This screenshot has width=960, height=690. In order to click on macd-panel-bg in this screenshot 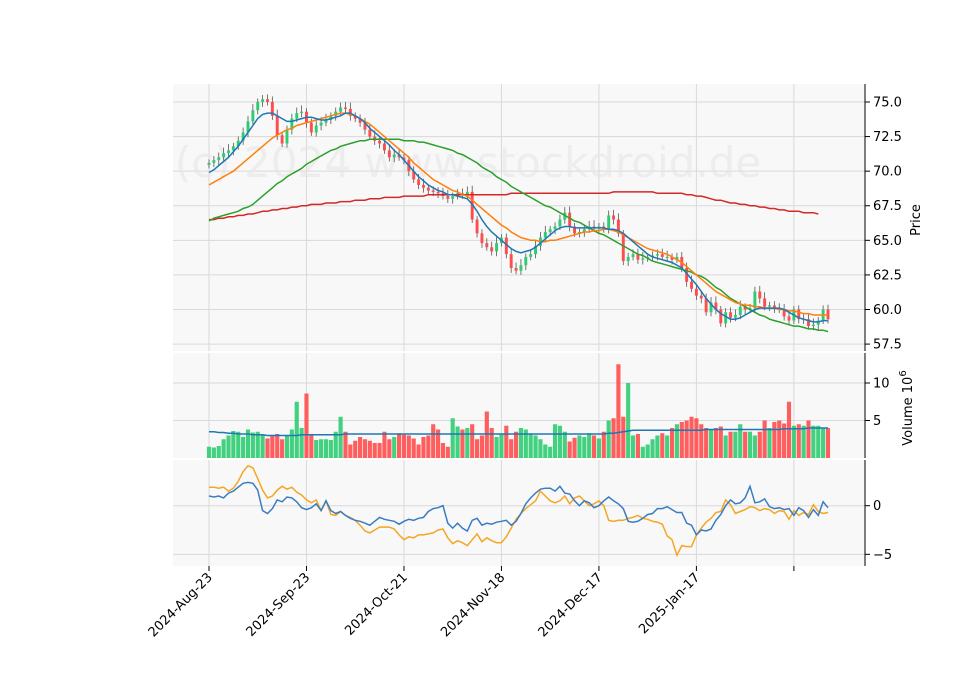, I will do `click(519, 513)`.